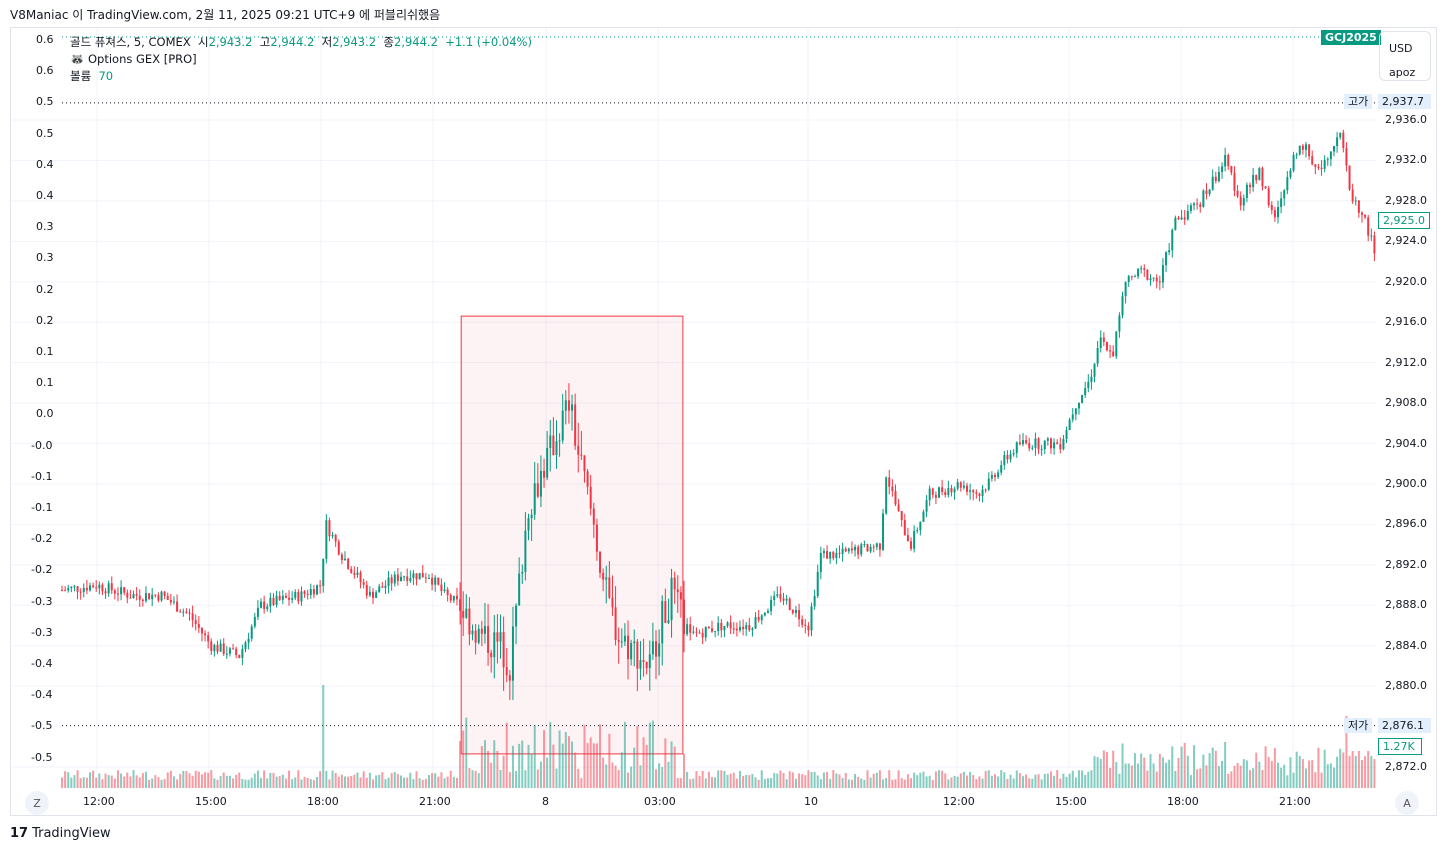 The height and width of the screenshot is (851, 1446). I want to click on legend-indicator: 🦝 Options GEX [PRO], so click(133, 59).